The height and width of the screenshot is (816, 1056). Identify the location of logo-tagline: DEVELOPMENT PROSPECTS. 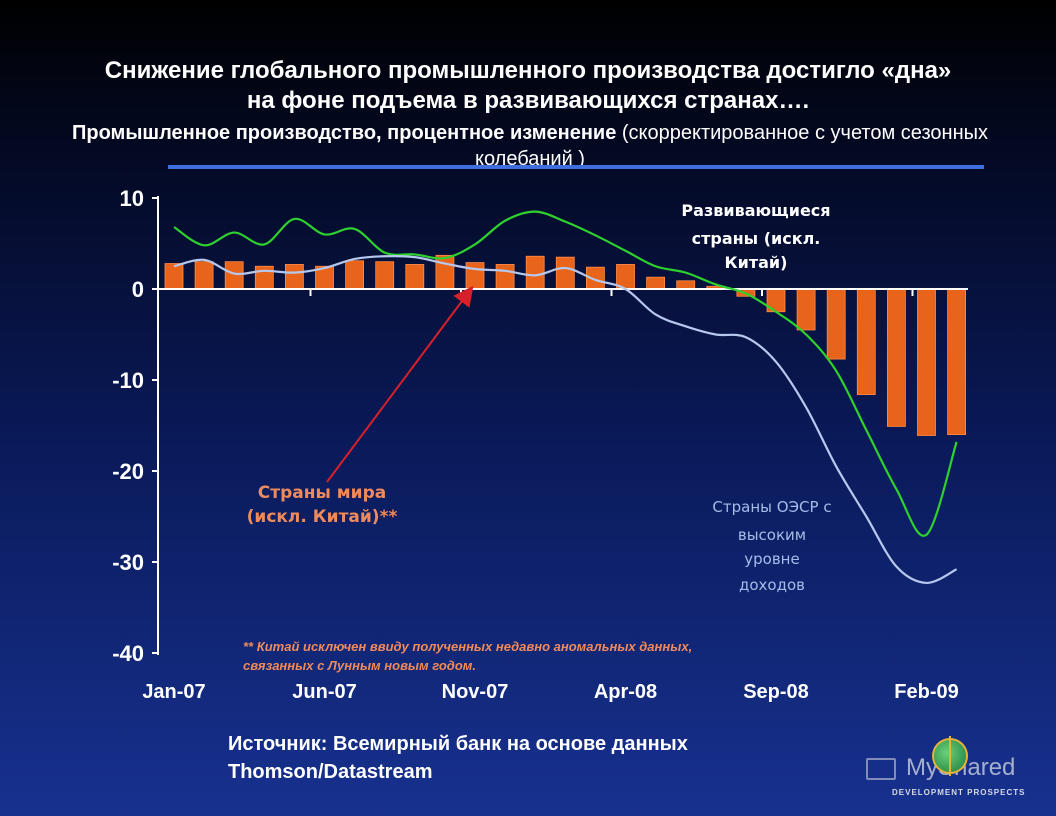
(959, 792).